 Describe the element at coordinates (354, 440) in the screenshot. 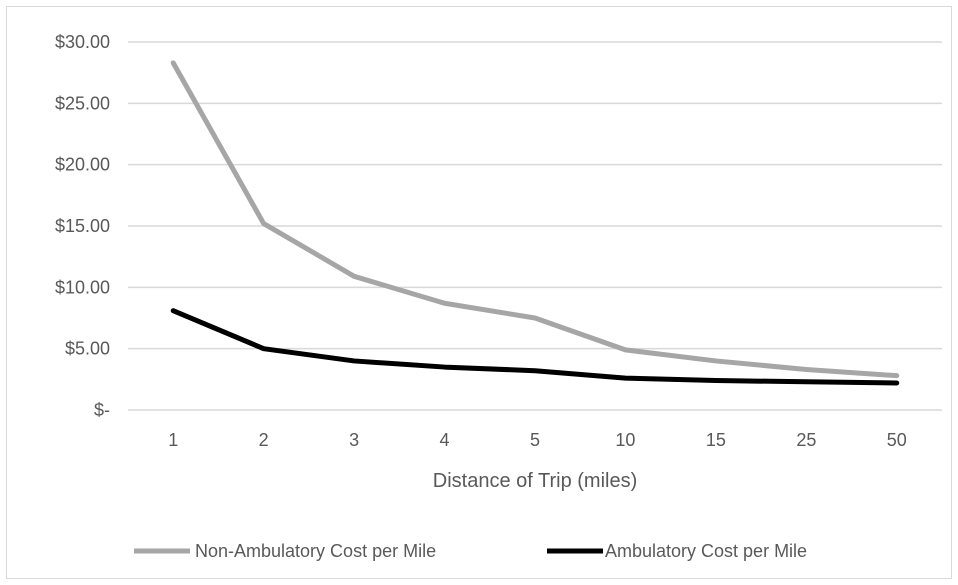

I see `x-tick-label: 3` at that location.